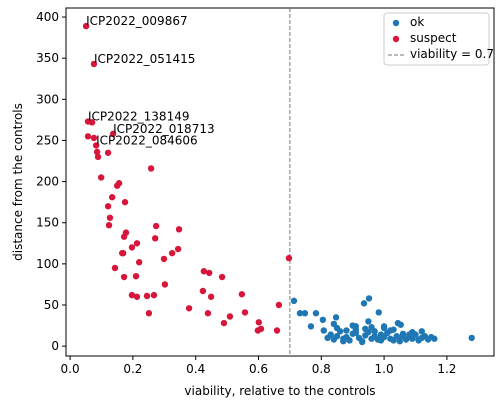 Image resolution: width=502 pixels, height=414 pixels. I want to click on y-tick-label: 200, so click(47, 182).